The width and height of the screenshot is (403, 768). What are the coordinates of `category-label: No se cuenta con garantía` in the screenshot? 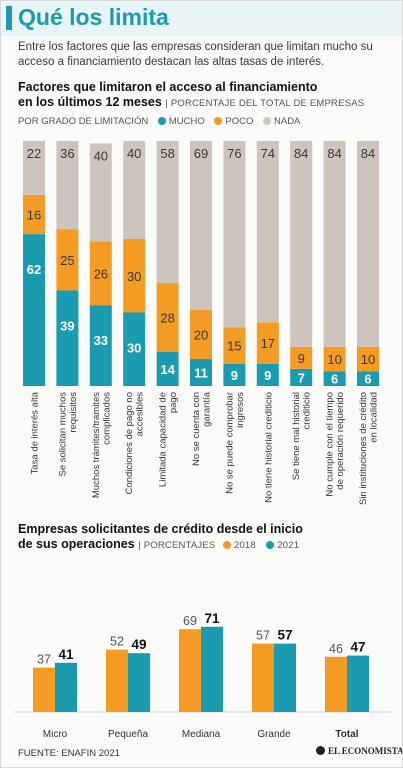 It's located at (202, 428).